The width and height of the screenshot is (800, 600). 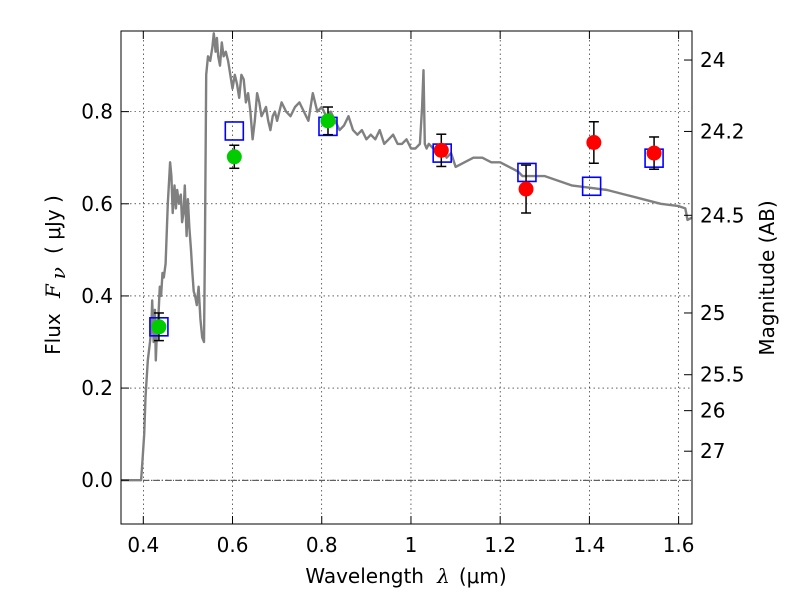 What do you see at coordinates (712, 60) in the screenshot?
I see `y2-tick-label: 24` at bounding box center [712, 60].